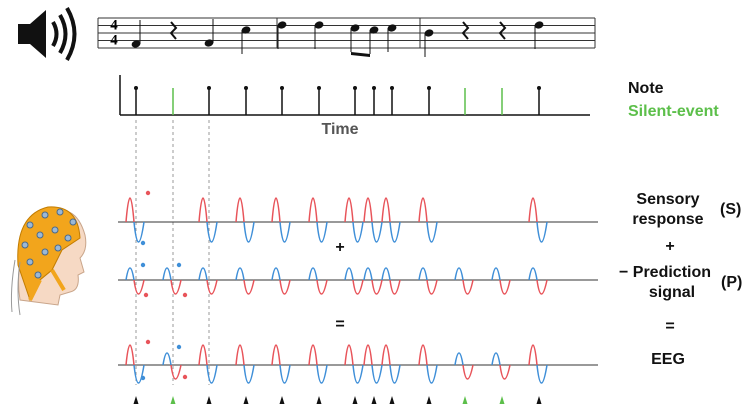 This screenshot has width=753, height=412. I want to click on row-label: EEG, so click(668, 359).